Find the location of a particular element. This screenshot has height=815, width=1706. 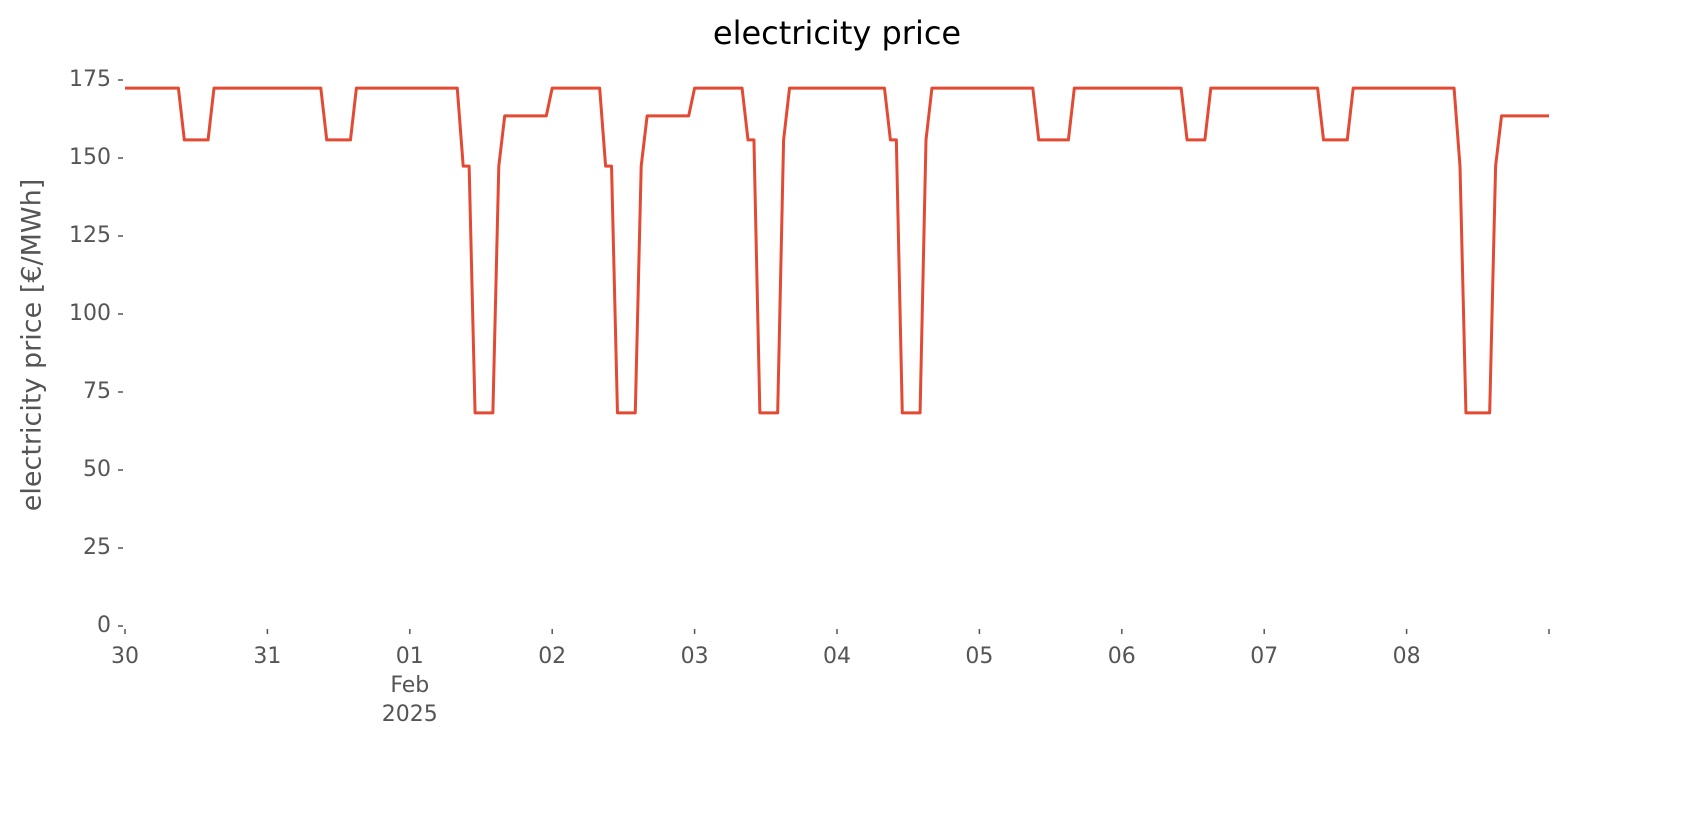

x-tick-label: 31 is located at coordinates (267, 656).